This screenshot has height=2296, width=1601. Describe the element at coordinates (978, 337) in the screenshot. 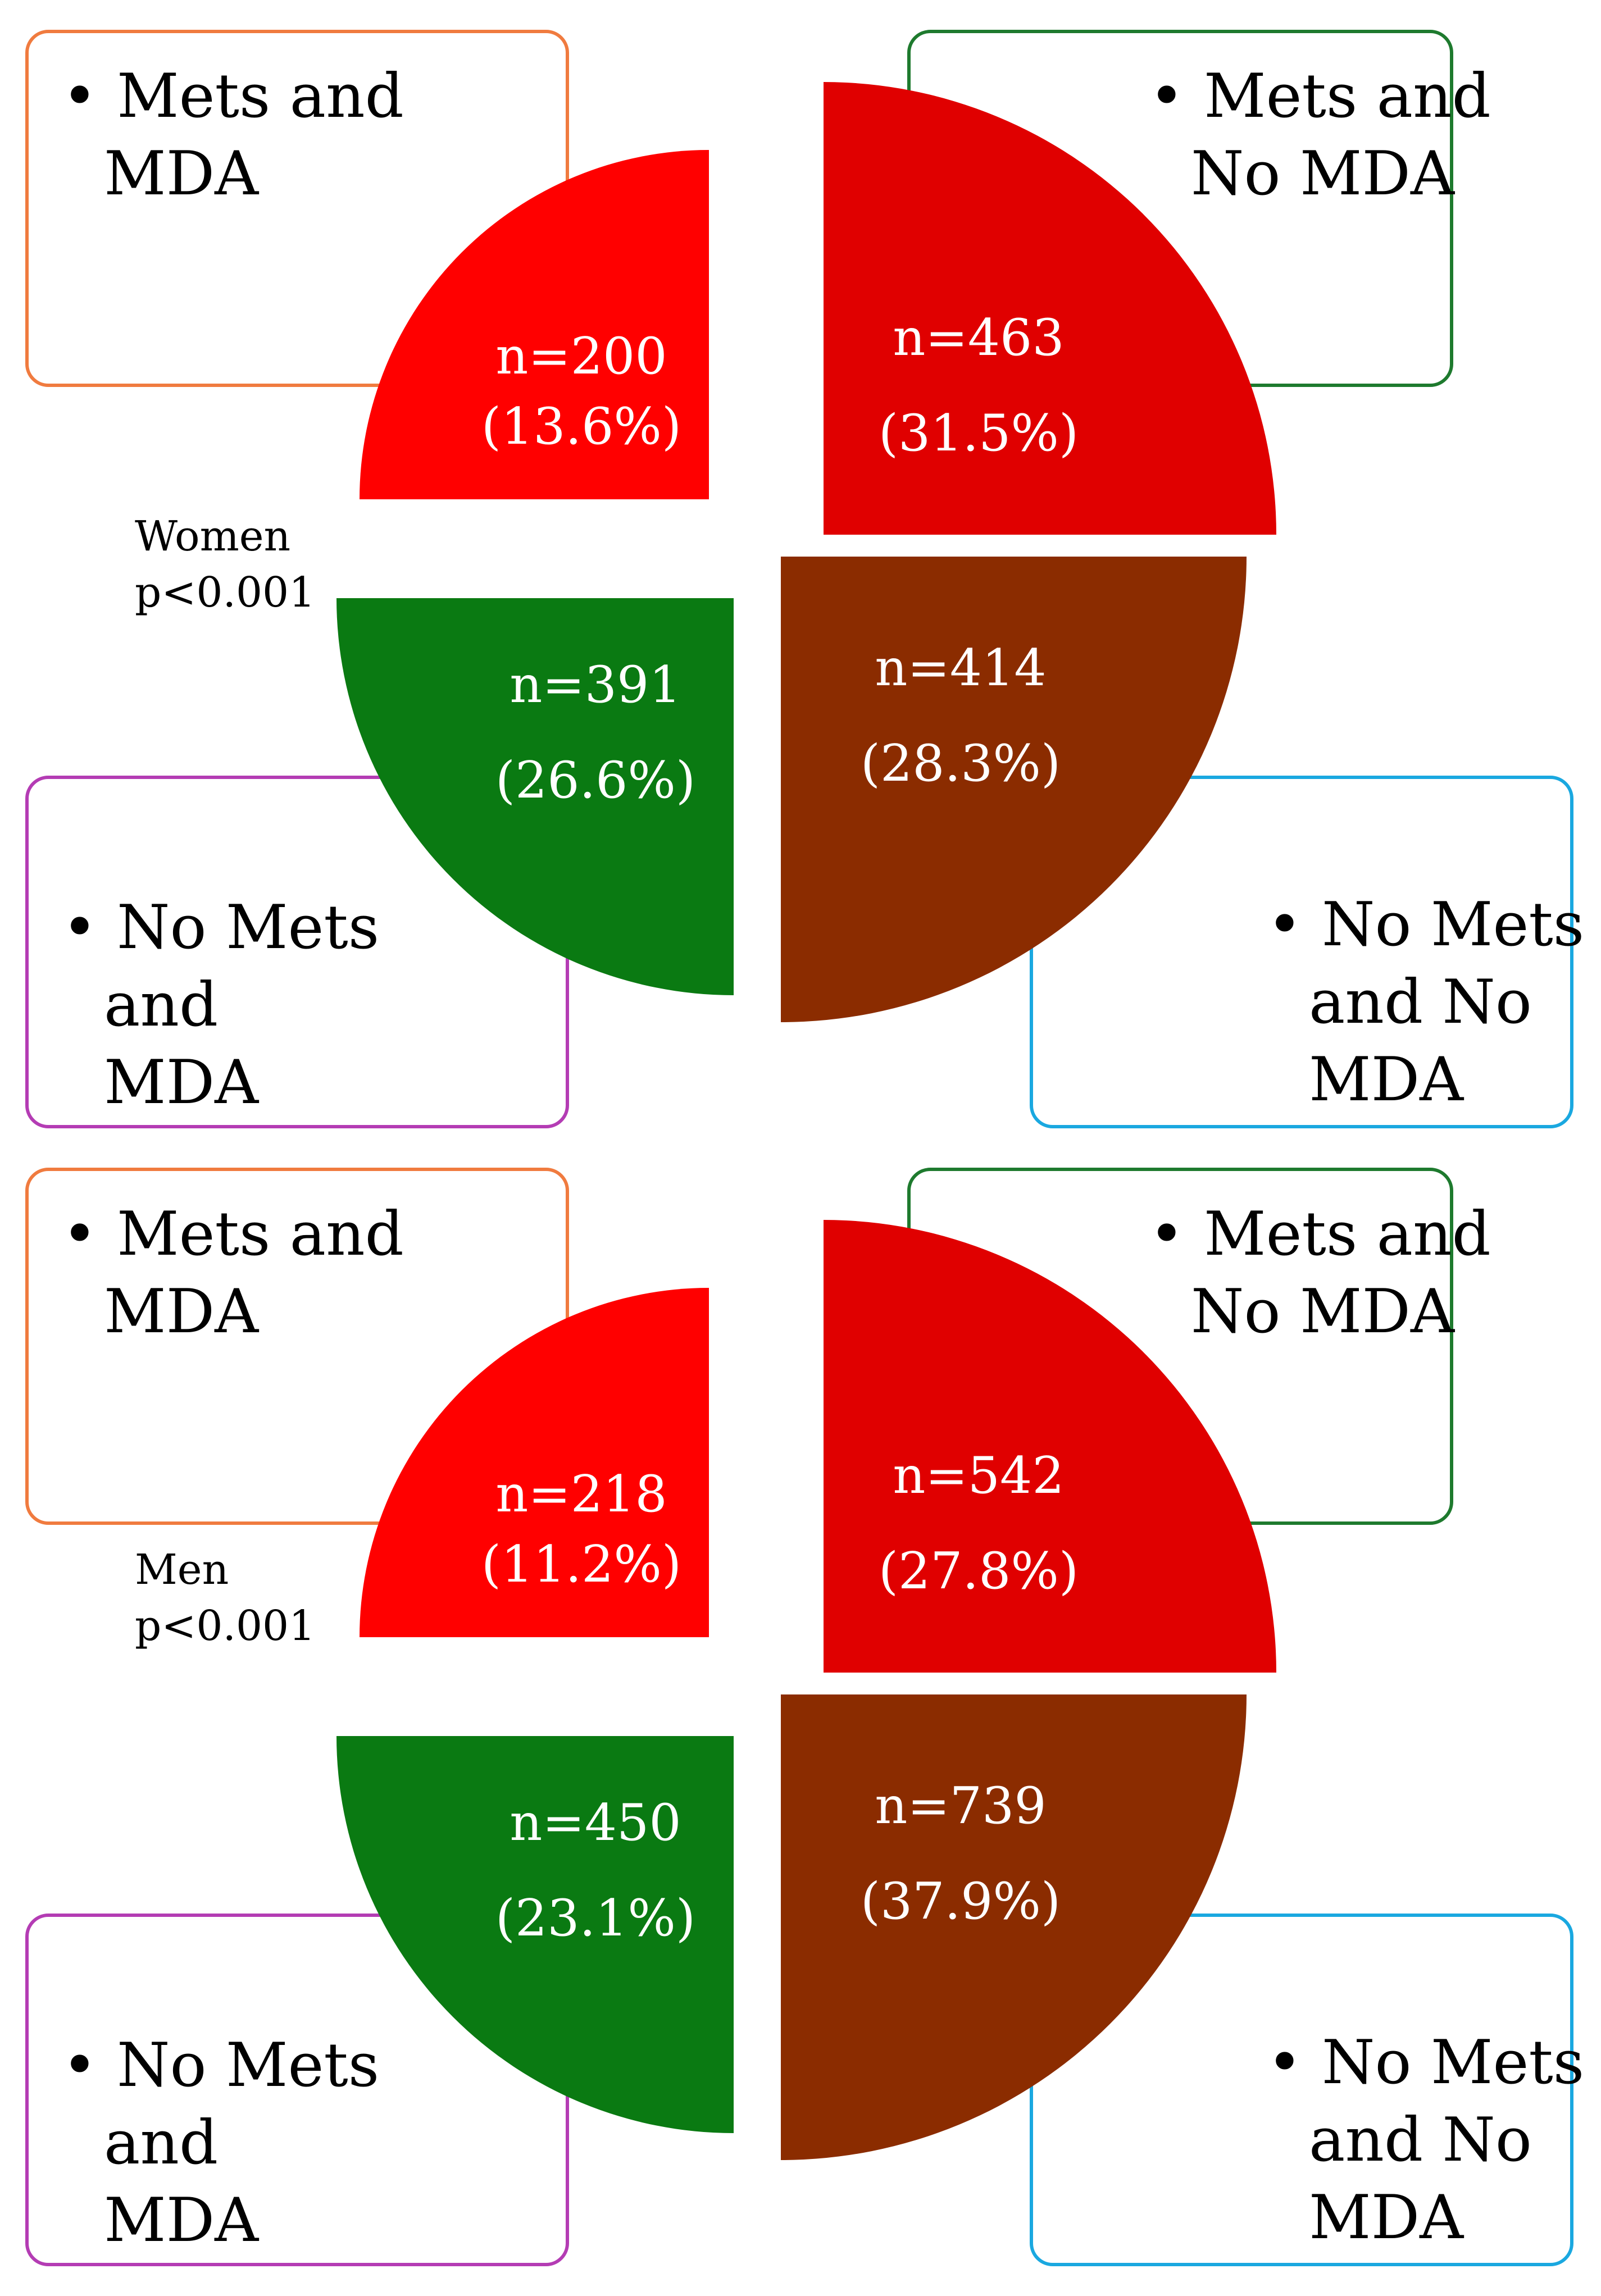

I see `slice-count-mets-no-mda: n=463` at that location.